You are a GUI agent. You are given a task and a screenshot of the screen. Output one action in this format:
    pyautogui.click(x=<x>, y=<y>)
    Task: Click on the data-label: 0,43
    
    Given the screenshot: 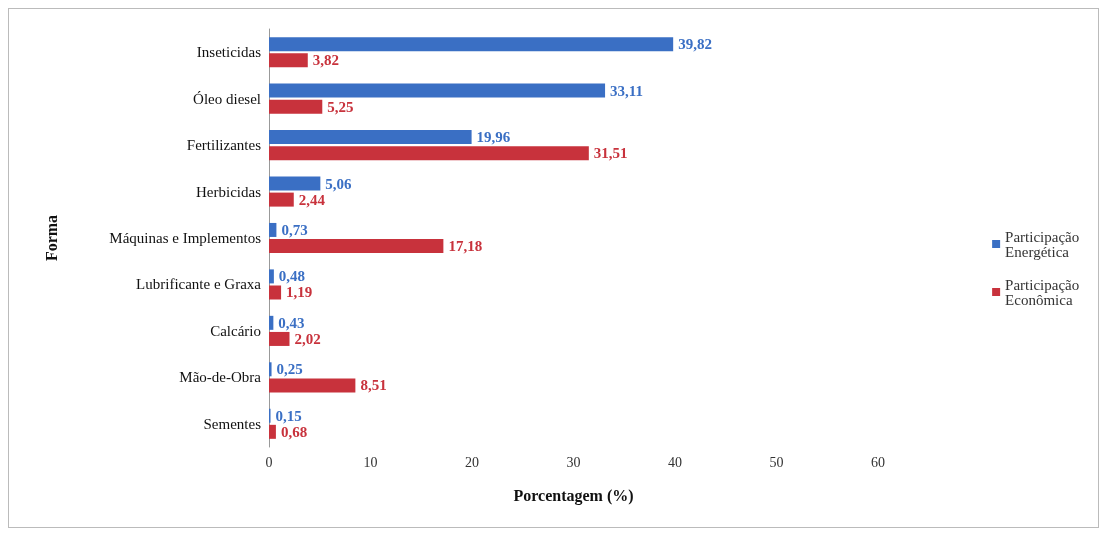 What is the action you would take?
    pyautogui.click(x=291, y=322)
    